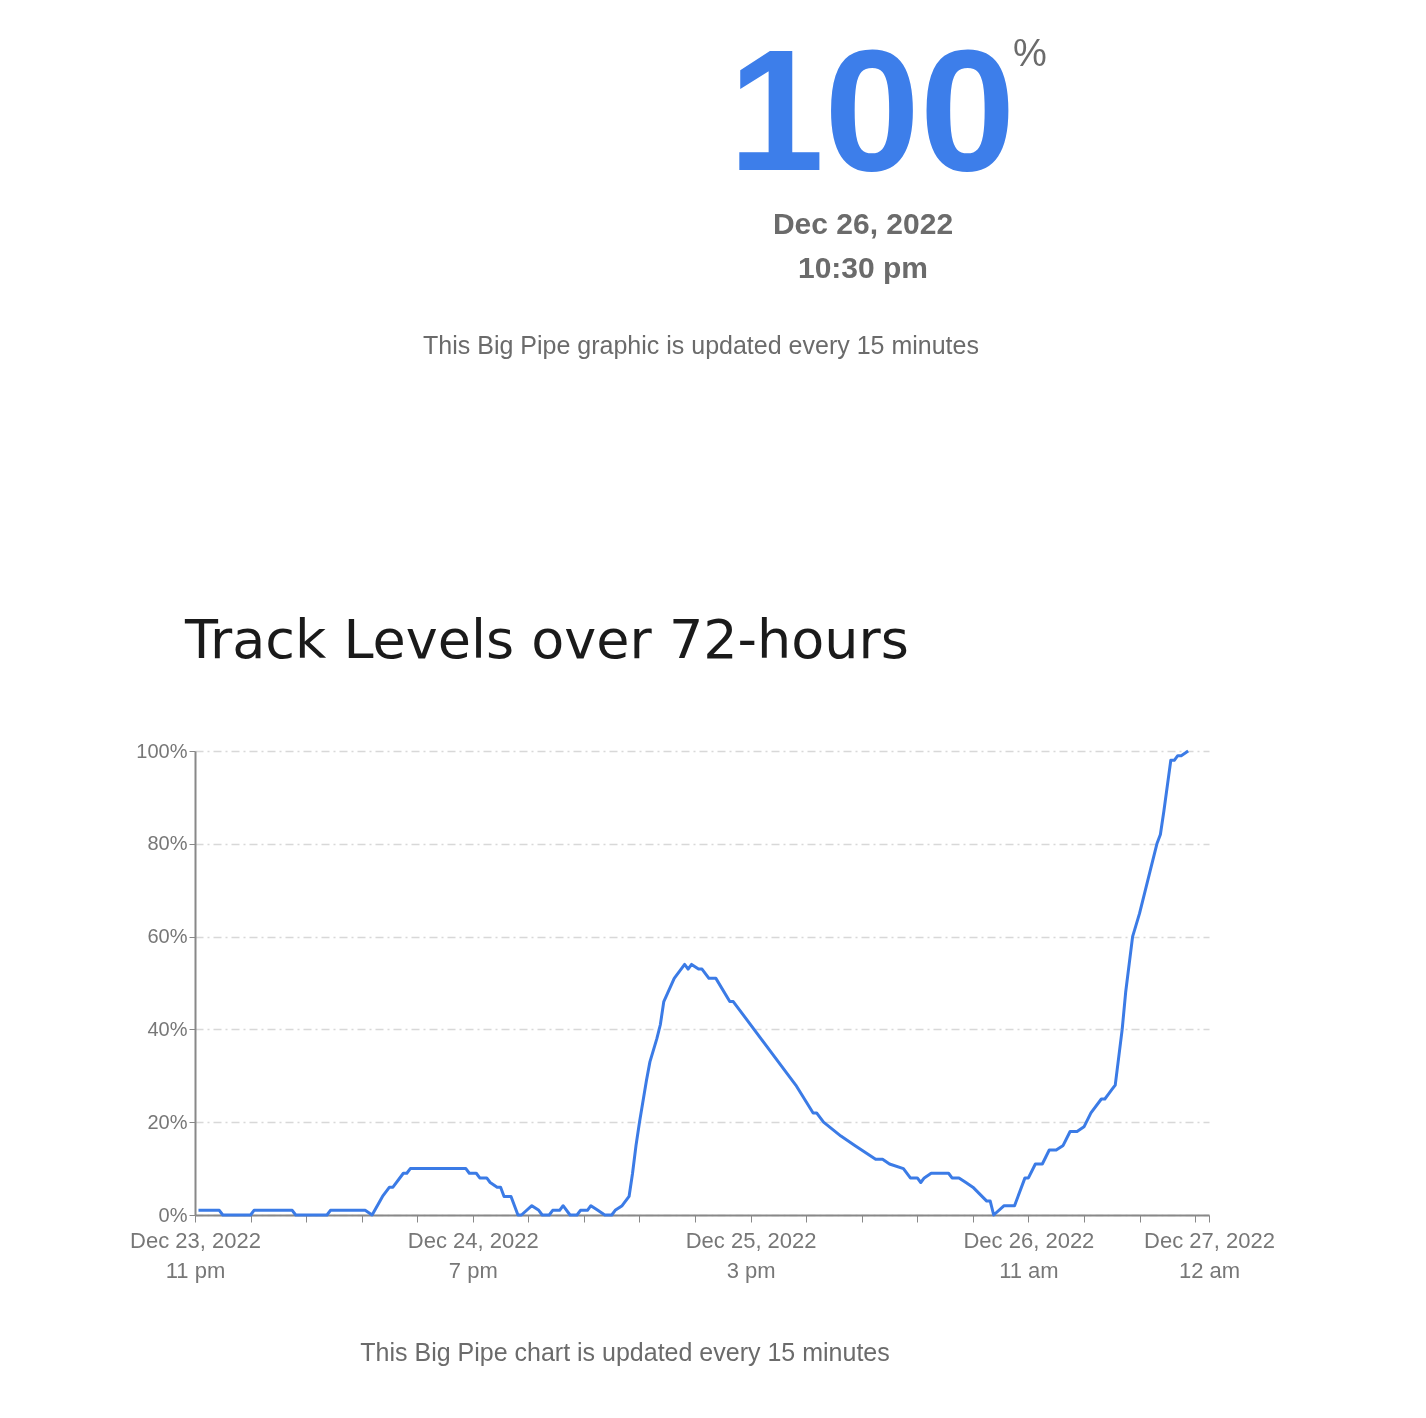  What do you see at coordinates (162, 750) in the screenshot?
I see `y-tick-label: 100%` at bounding box center [162, 750].